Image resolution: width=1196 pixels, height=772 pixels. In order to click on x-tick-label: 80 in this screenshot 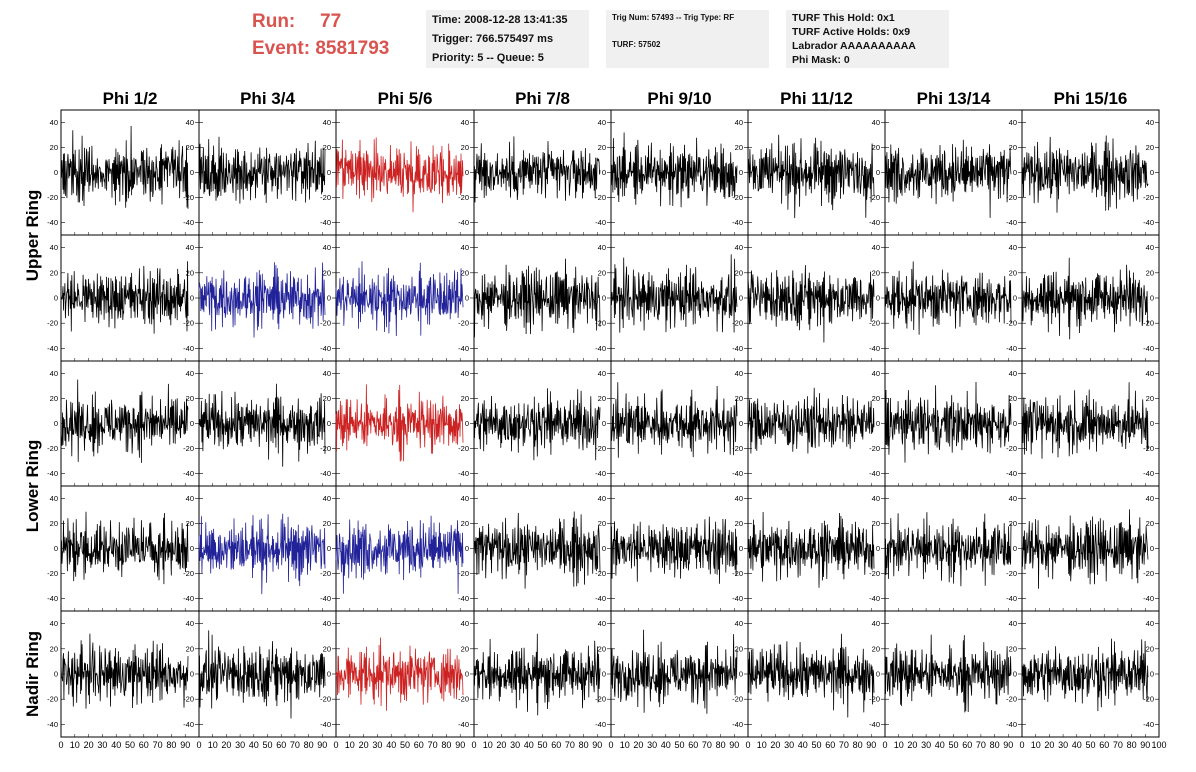, I will do `click(446, 745)`.